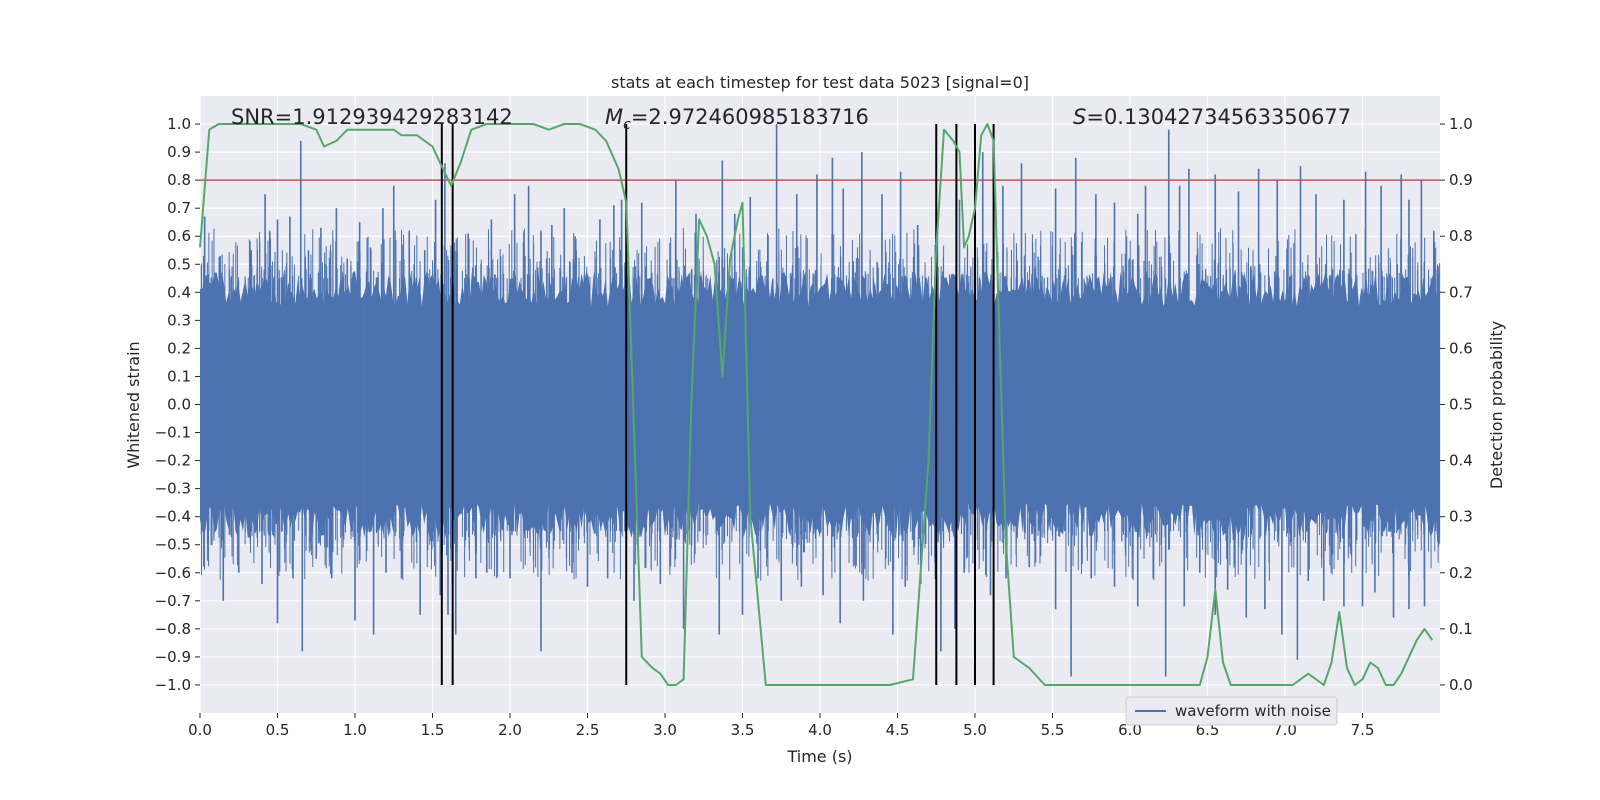 The width and height of the screenshot is (1600, 800). What do you see at coordinates (372, 117) in the screenshot?
I see `snr-annotation: SNR=1.912939429283142` at bounding box center [372, 117].